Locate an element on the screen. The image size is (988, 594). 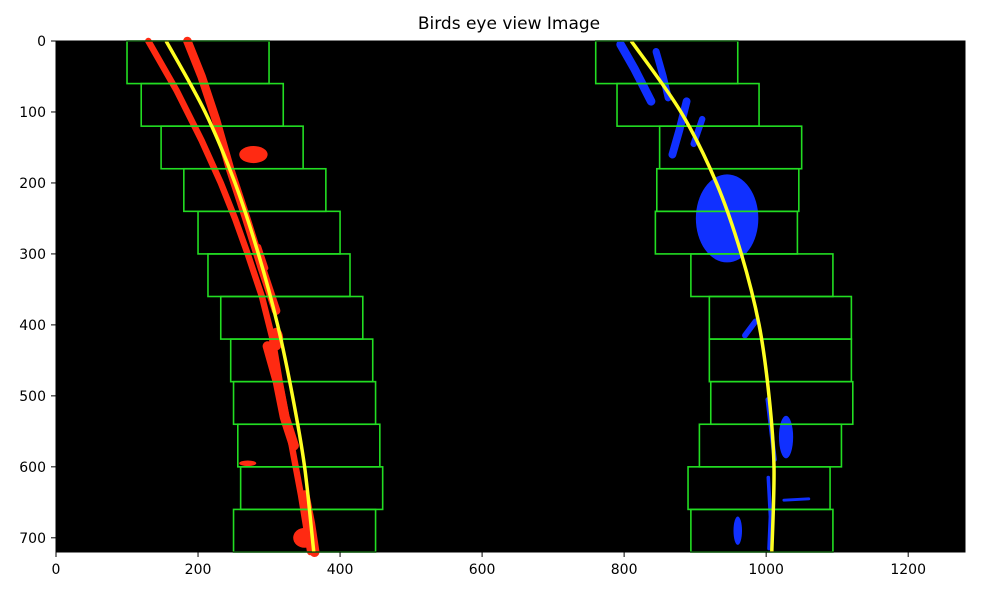
y-tick-label: 200 is located at coordinates (32, 184).